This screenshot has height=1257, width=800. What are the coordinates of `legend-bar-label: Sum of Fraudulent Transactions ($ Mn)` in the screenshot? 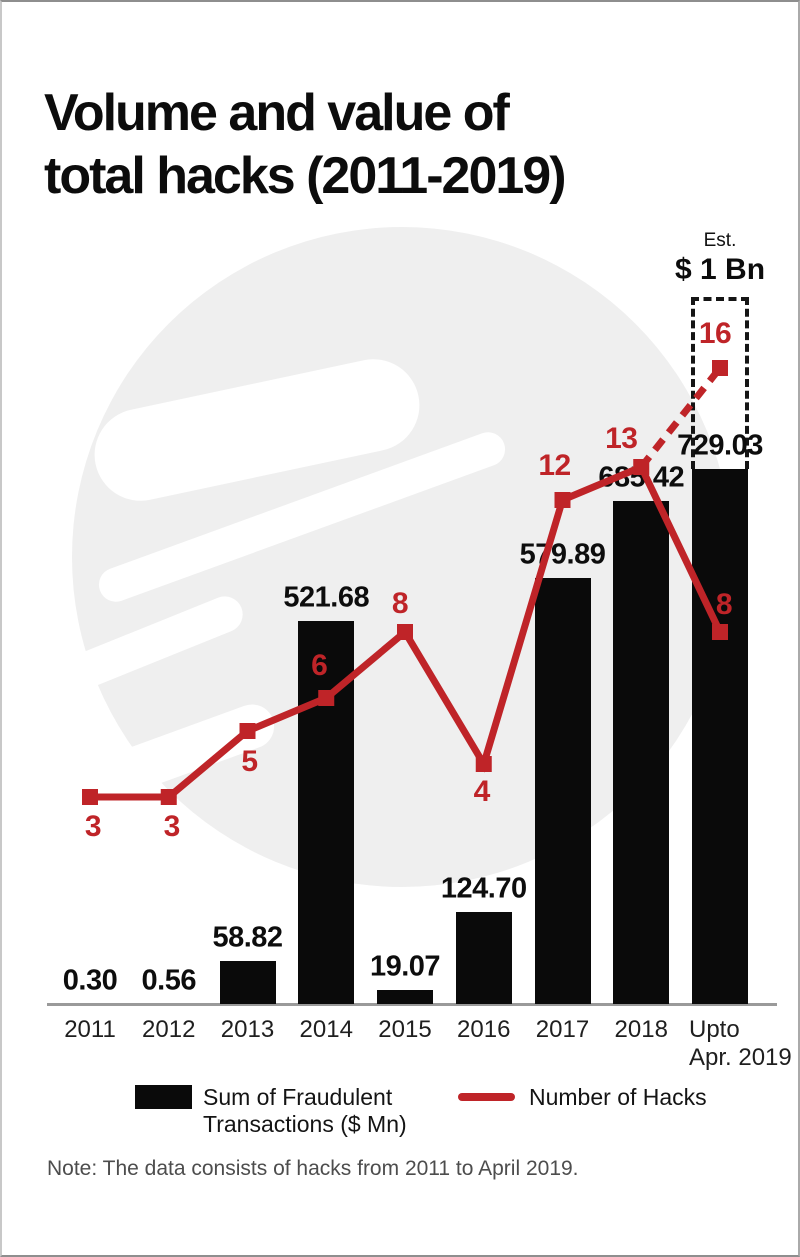 It's located at (305, 1110).